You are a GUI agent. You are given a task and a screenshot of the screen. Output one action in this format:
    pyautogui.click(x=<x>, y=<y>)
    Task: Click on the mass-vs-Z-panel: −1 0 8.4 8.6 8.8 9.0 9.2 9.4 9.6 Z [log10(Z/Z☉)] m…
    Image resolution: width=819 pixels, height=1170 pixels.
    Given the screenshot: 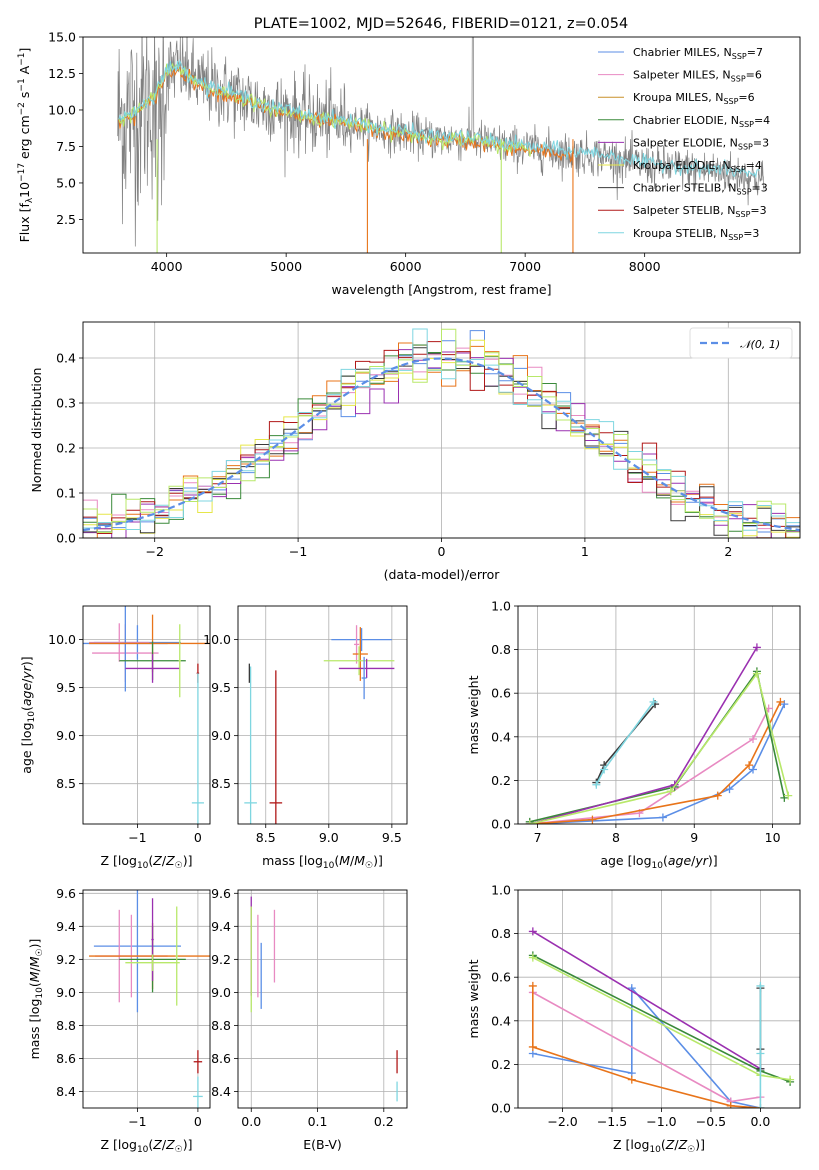 What is the action you would take?
    pyautogui.click(x=119, y=1020)
    